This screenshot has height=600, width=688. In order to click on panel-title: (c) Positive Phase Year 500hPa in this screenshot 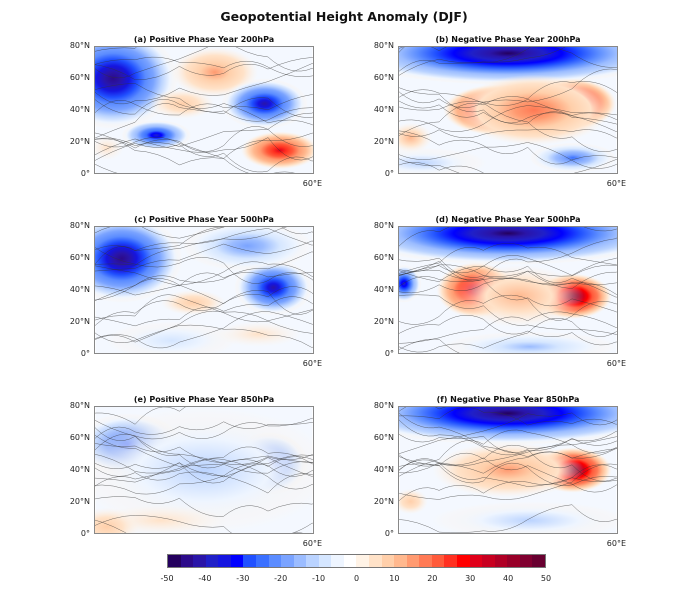, I will do `click(204, 219)`.